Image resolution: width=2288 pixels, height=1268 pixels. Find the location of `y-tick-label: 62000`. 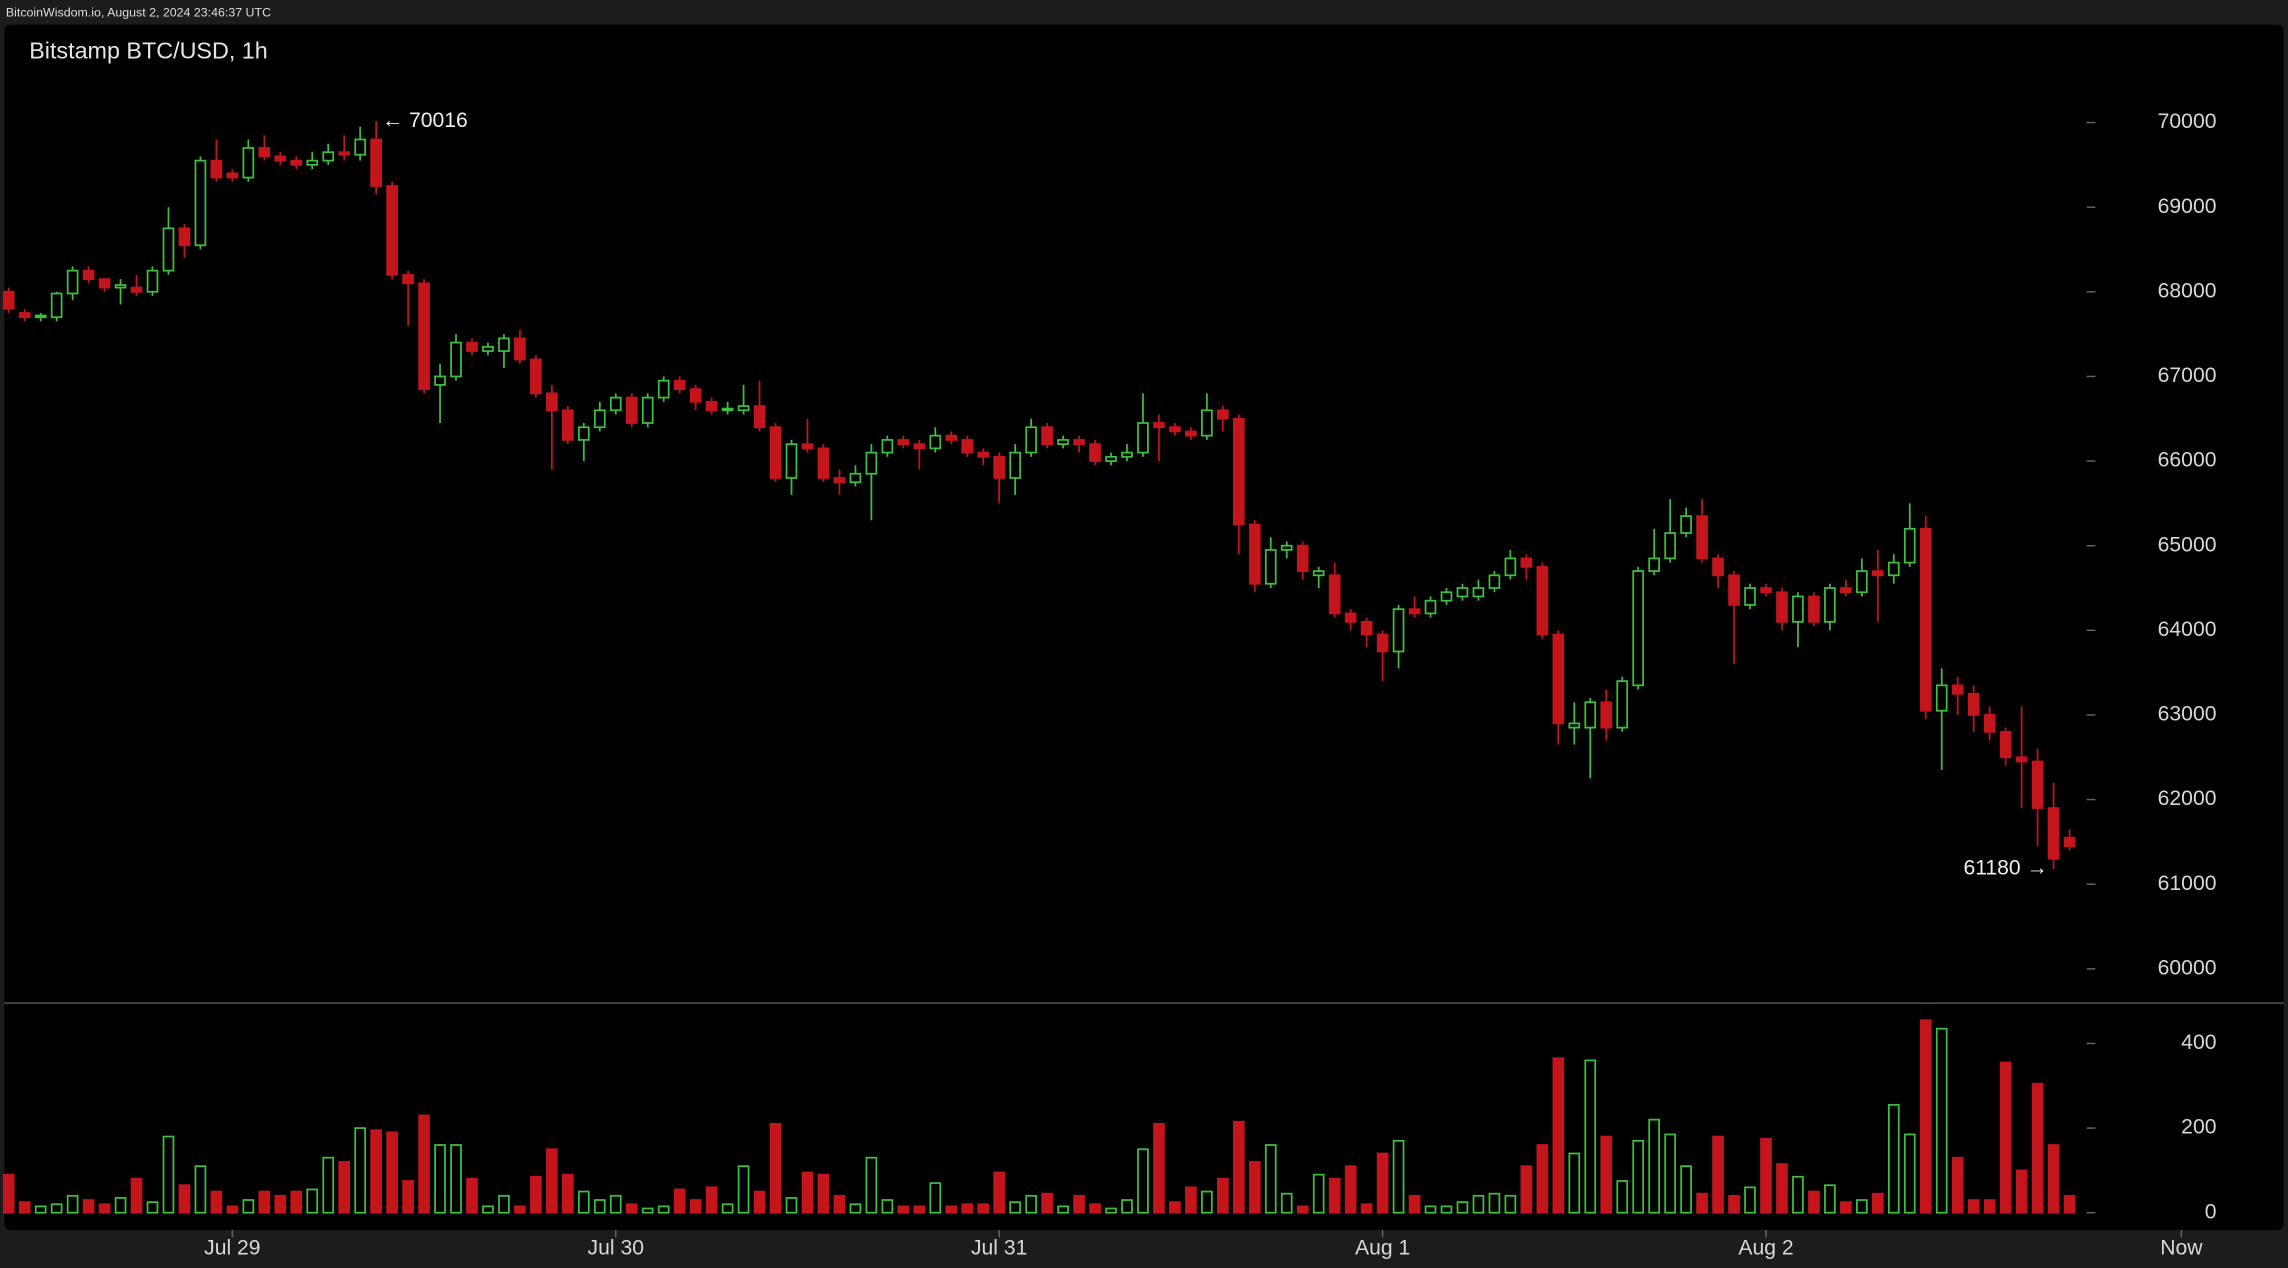

y-tick-label: 62000 is located at coordinates (2187, 798).